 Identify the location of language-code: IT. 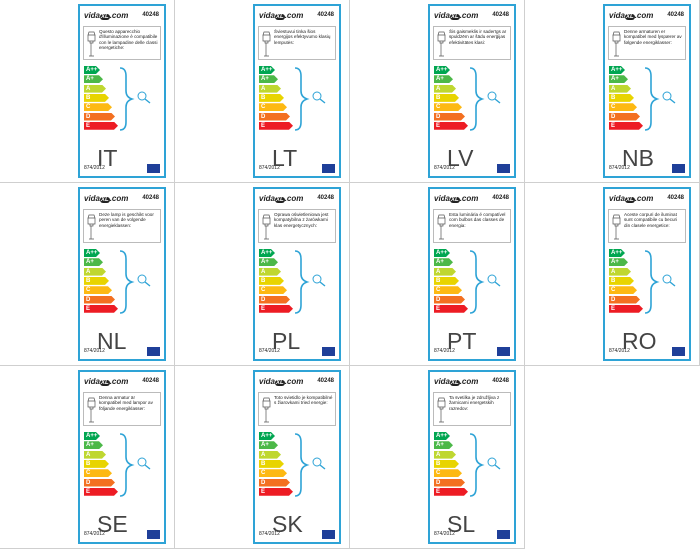
(107, 158).